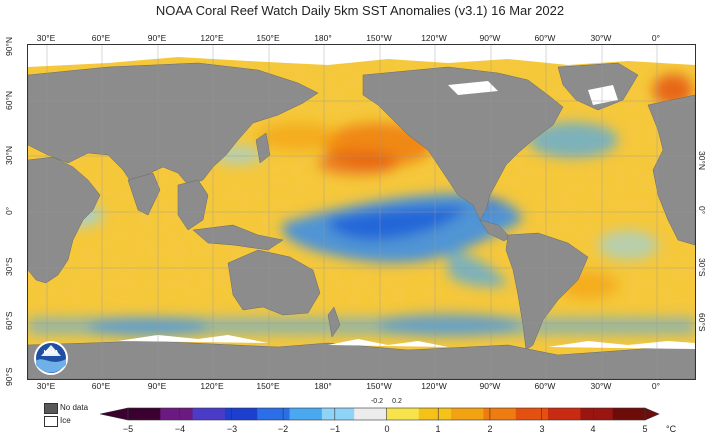 The image size is (720, 437). What do you see at coordinates (263, 148) in the screenshot?
I see `japan` at bounding box center [263, 148].